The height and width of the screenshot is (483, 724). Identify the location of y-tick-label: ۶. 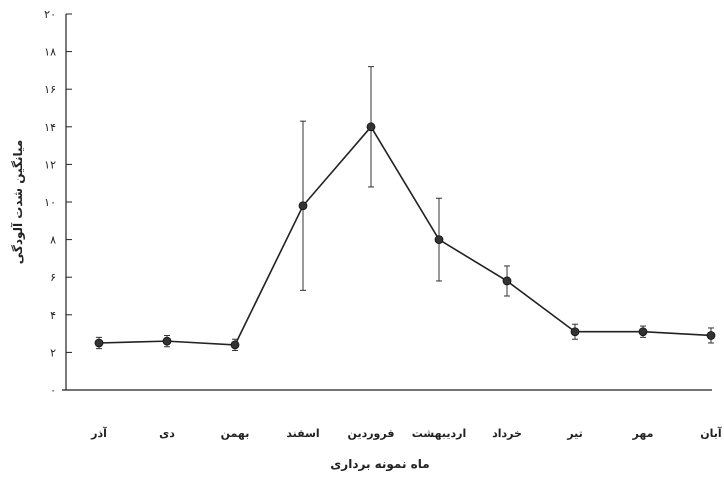
(53, 277).